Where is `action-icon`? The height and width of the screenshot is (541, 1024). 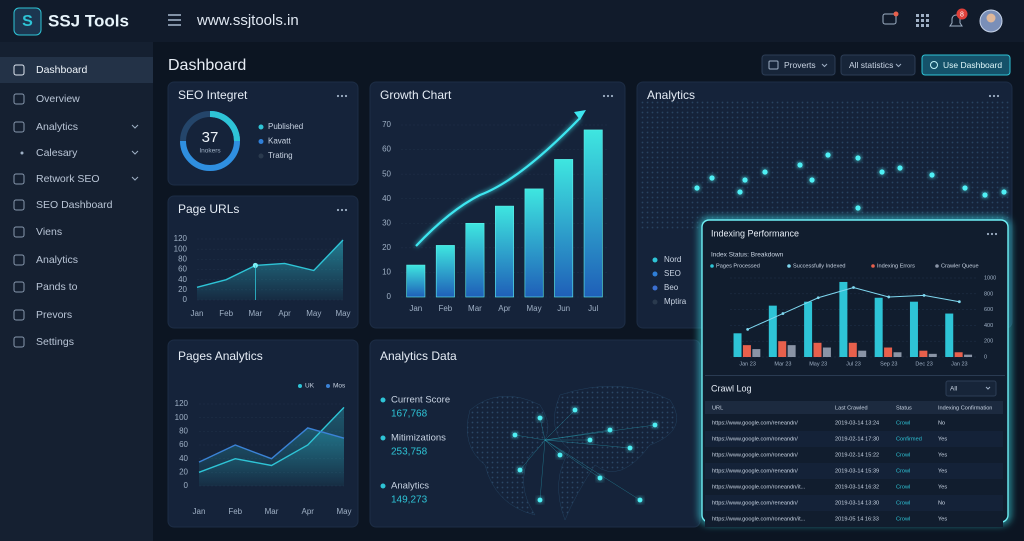
action-icon is located at coordinates (934, 65).